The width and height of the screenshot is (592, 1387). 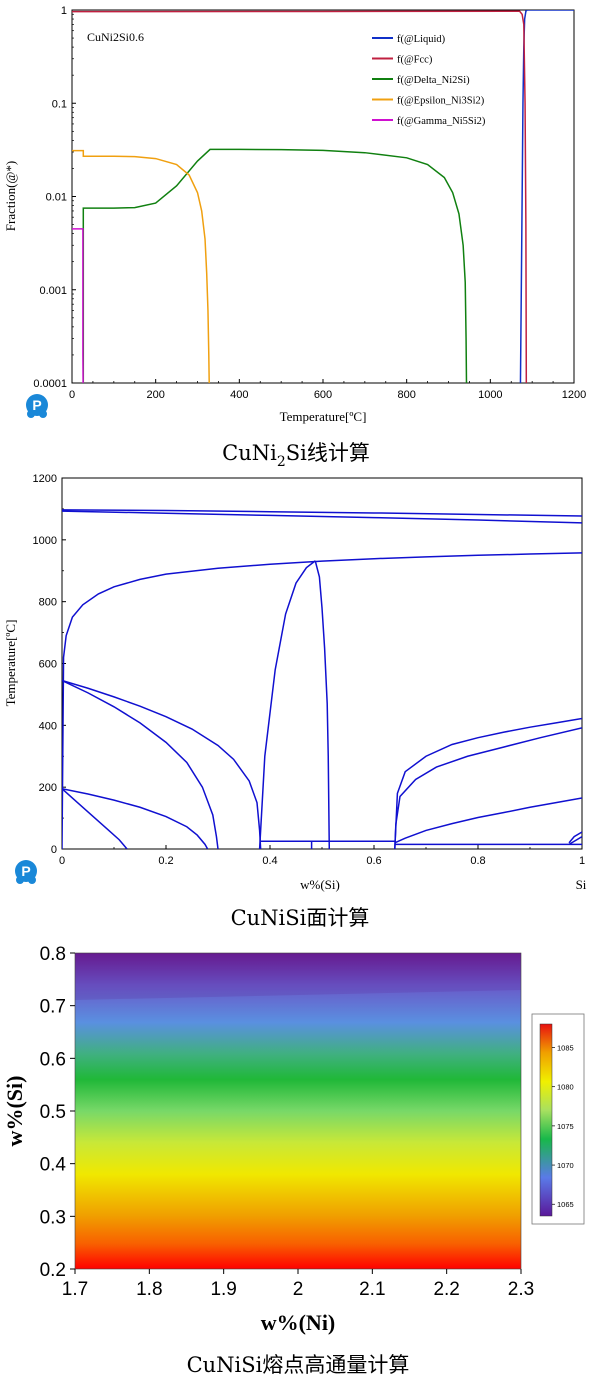 I want to click on heatmap-y-label: w%(Si), so click(x=14, y=1111).